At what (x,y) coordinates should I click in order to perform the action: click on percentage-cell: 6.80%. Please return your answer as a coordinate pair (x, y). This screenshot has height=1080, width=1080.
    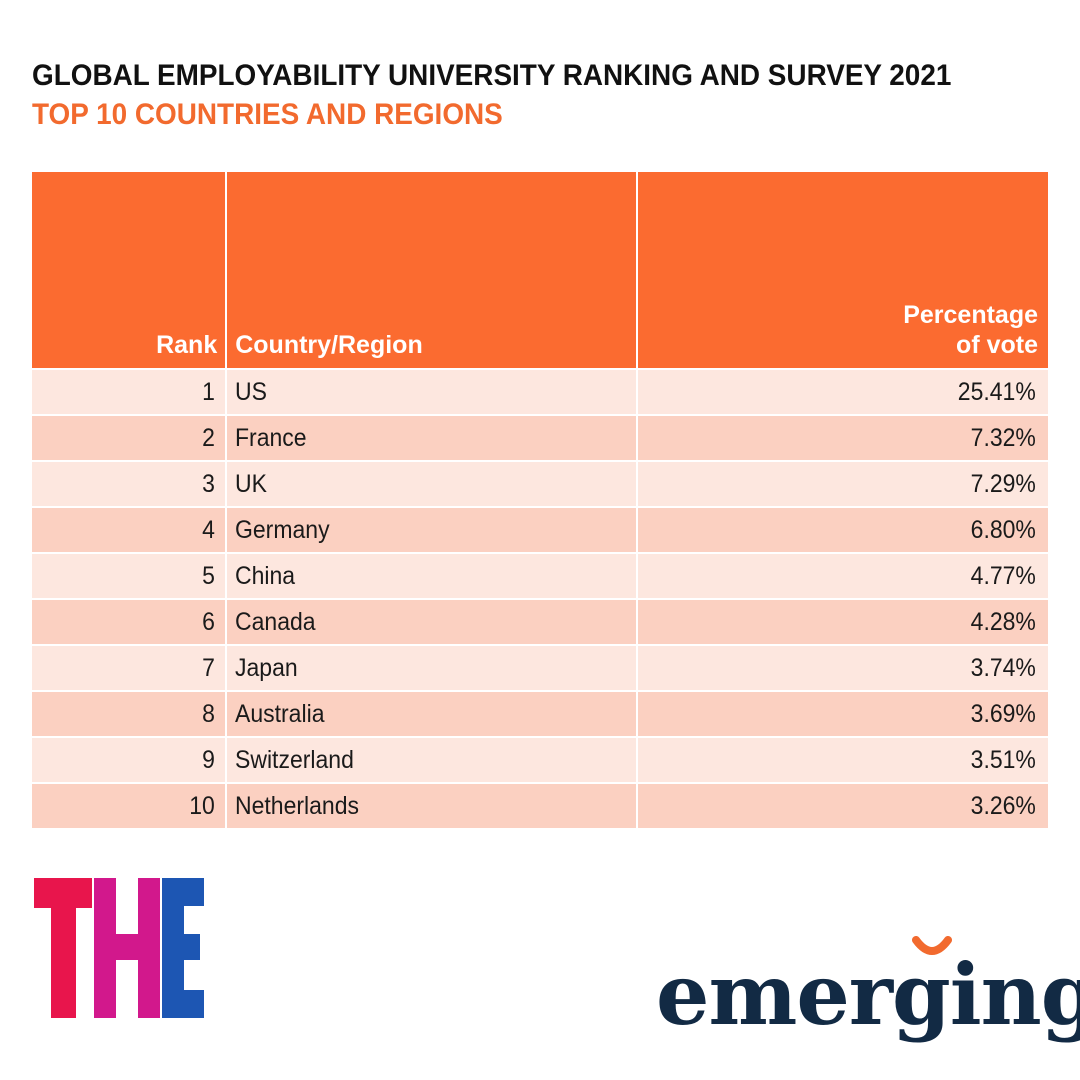
    Looking at the image, I should click on (842, 530).